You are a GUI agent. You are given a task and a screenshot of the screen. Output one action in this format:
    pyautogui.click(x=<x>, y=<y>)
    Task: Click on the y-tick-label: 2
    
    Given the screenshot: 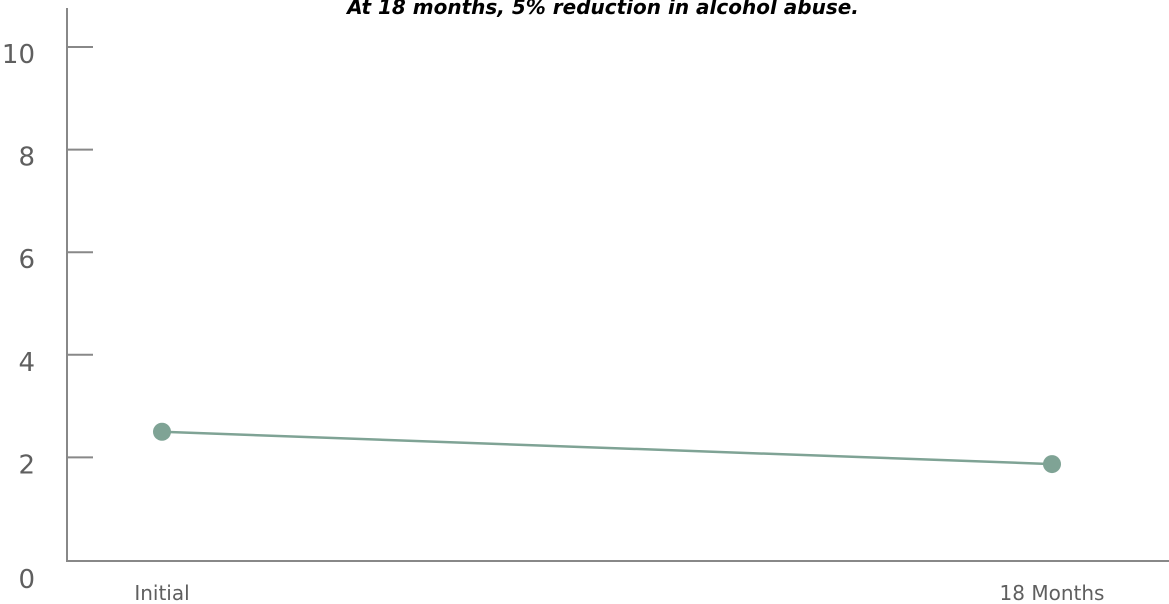 What is the action you would take?
    pyautogui.click(x=26, y=465)
    